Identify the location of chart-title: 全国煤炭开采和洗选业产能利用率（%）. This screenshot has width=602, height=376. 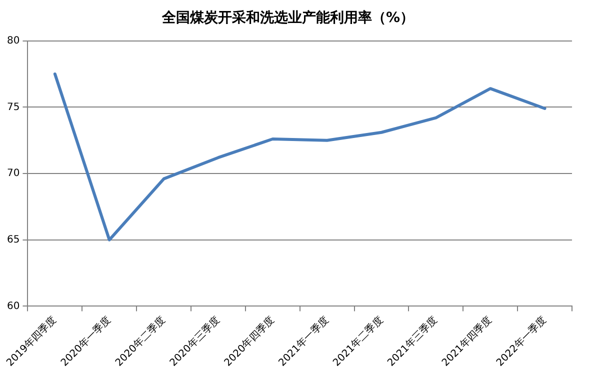
(287, 17).